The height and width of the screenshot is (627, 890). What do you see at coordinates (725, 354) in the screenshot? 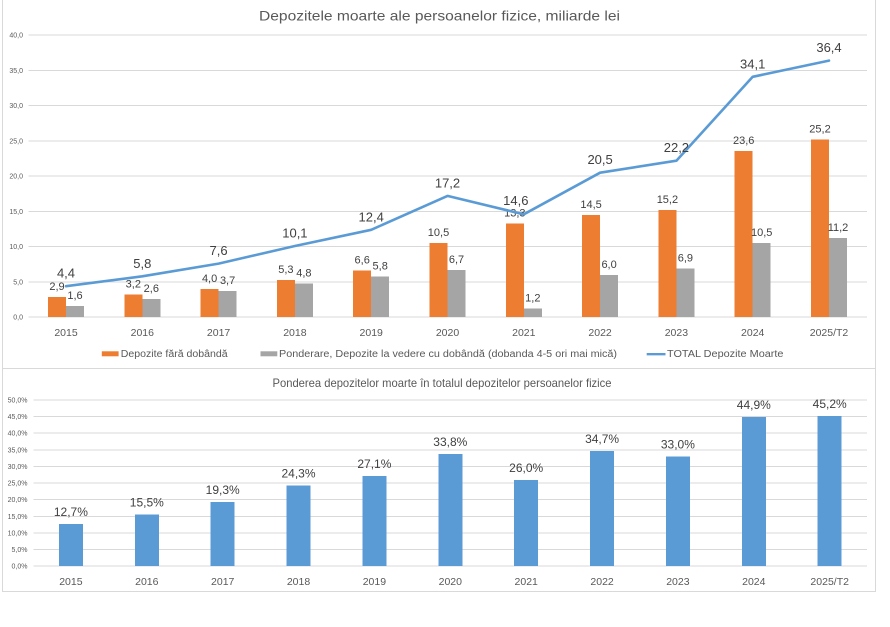
I see `svg-text: TOTAL Depozite Moarte` at bounding box center [725, 354].